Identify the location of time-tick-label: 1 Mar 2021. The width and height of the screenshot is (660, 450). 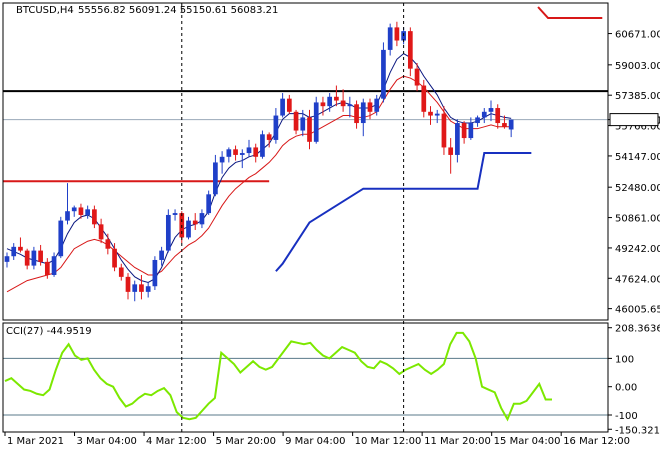
(35, 441).